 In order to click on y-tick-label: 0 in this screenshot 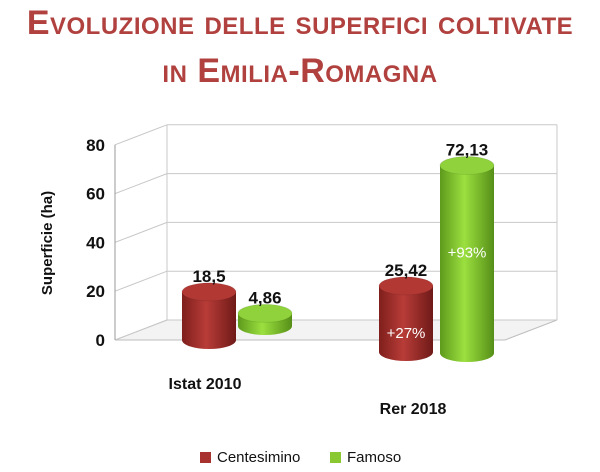, I will do `click(100, 340)`.